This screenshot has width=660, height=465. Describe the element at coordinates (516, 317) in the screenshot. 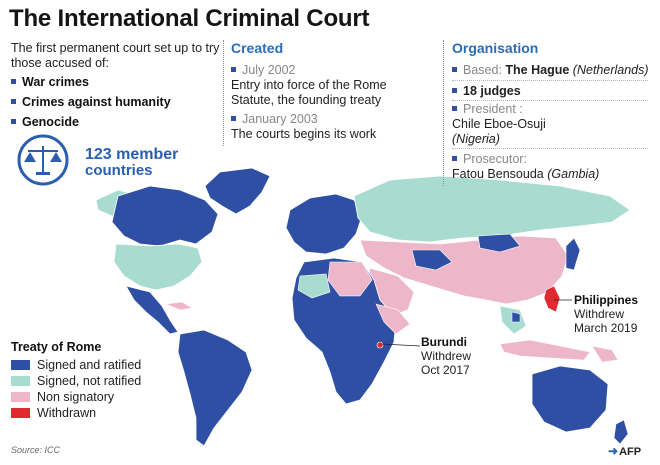

I see `region-cambodia` at that location.